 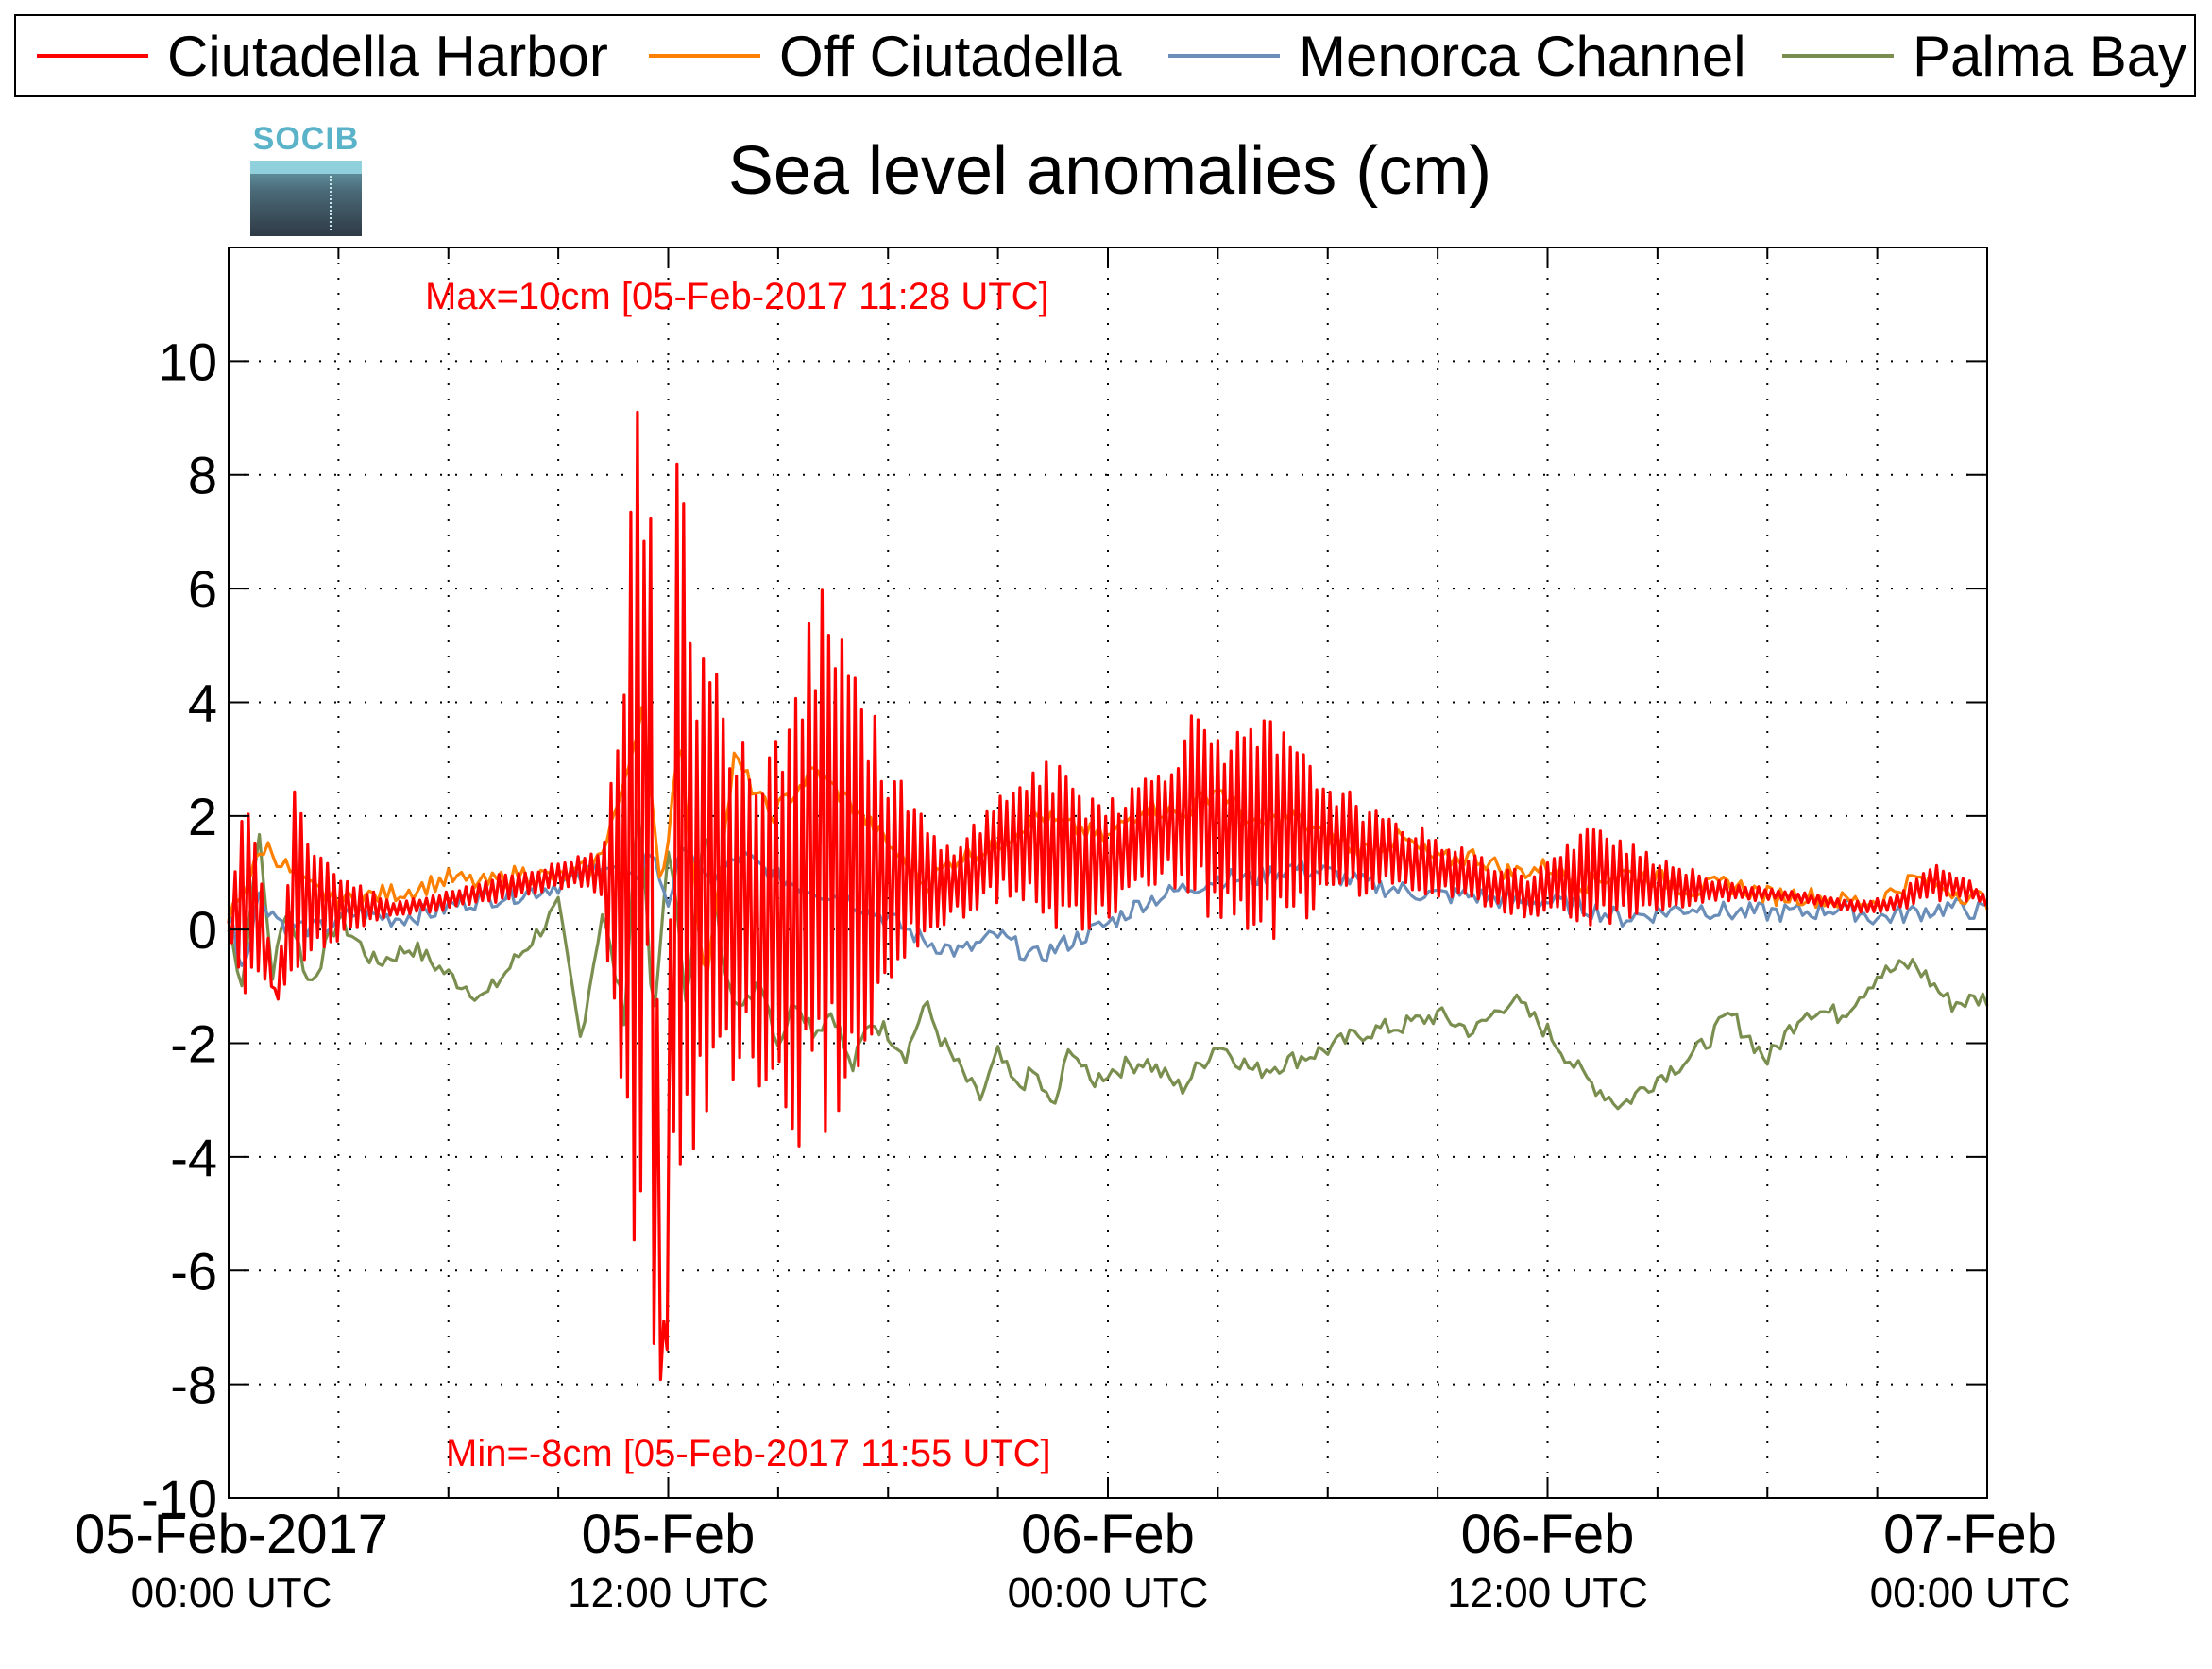 What do you see at coordinates (2050, 56) in the screenshot?
I see `legend-label-palma-bay: Palma Bay` at bounding box center [2050, 56].